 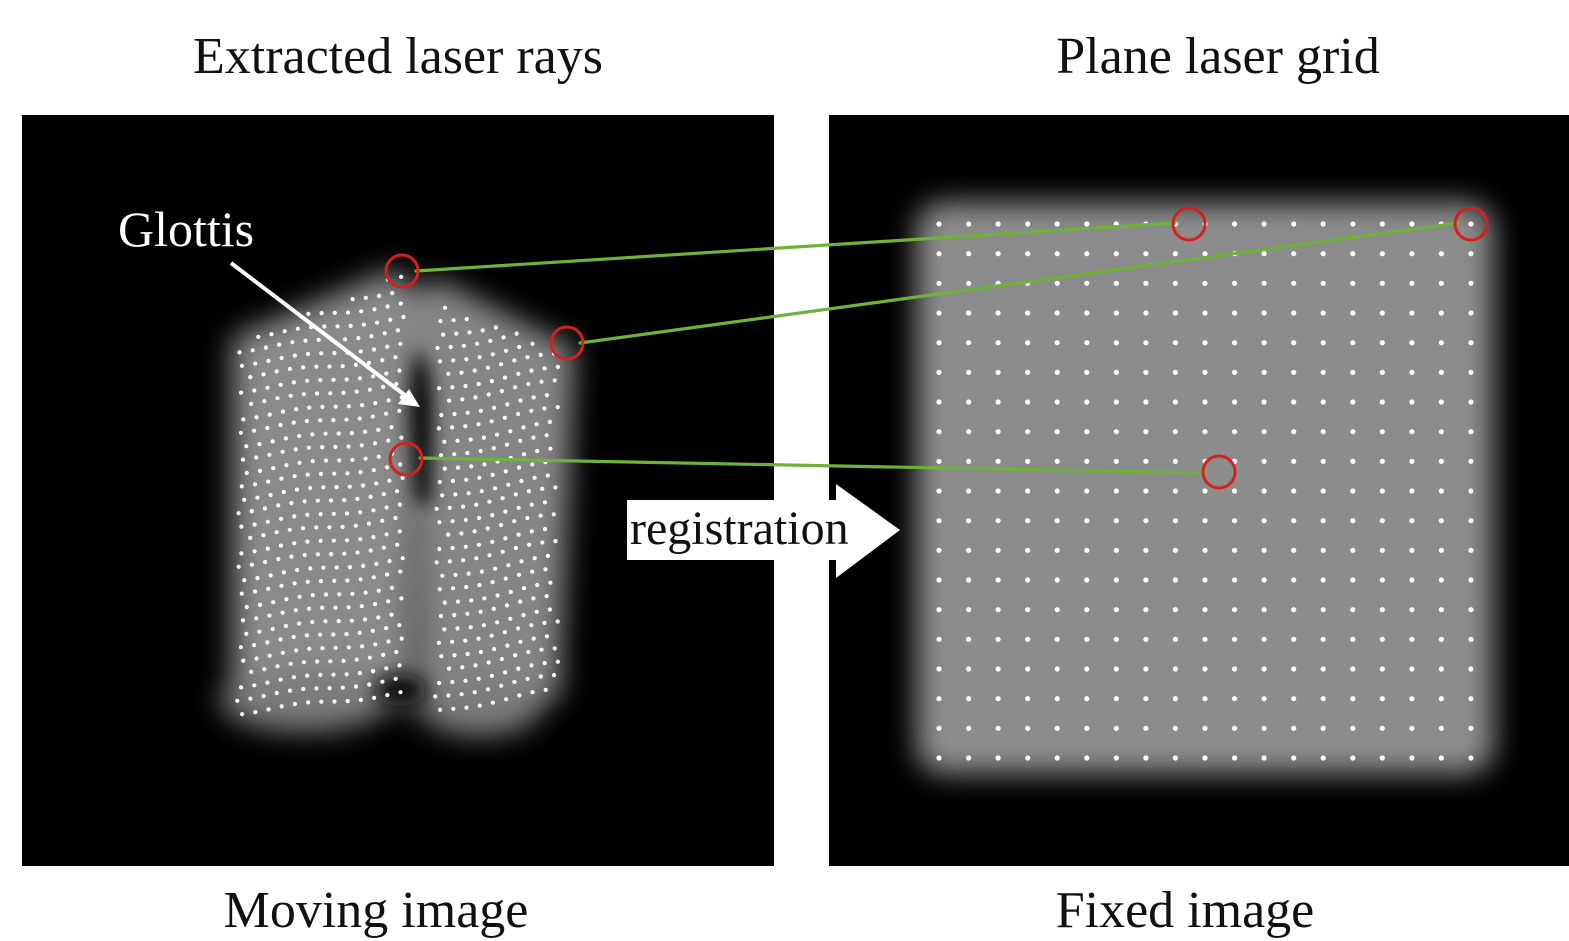 What do you see at coordinates (376, 910) in the screenshot?
I see `moving-panel-caption: Moving image` at bounding box center [376, 910].